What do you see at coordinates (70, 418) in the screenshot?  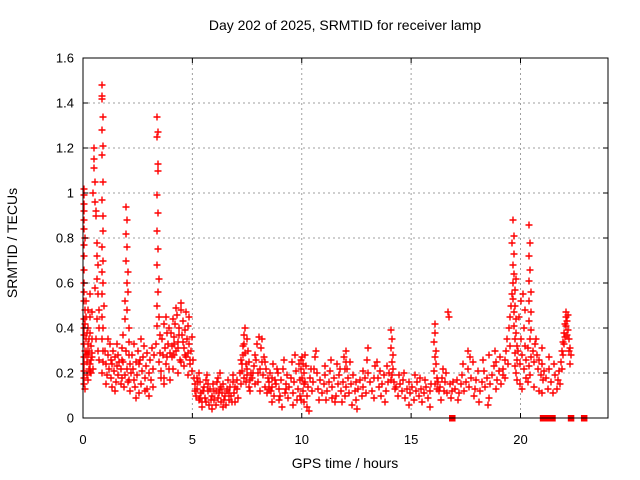 I see `y-tick-label: 0` at bounding box center [70, 418].